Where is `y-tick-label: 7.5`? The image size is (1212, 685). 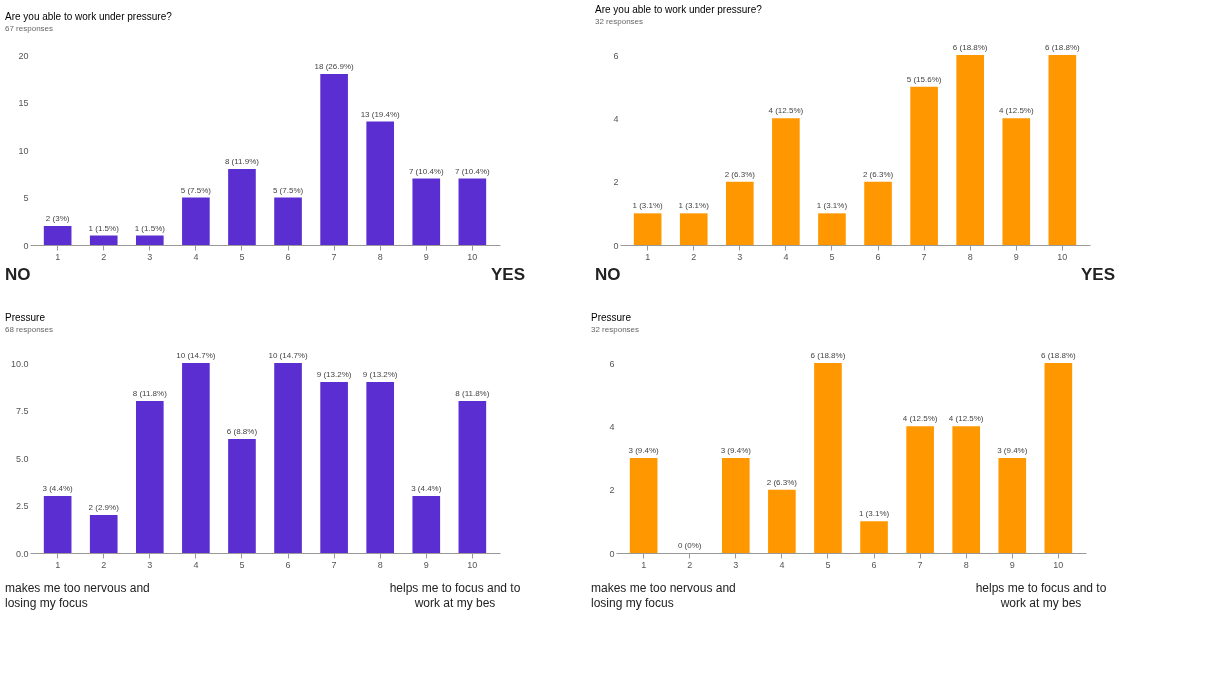 y-tick-label: 7.5 is located at coordinates (22, 411).